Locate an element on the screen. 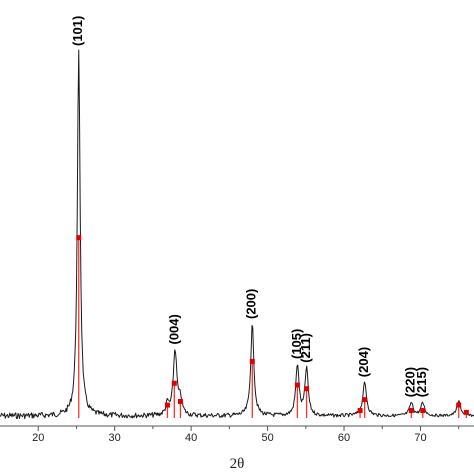 This screenshot has height=474, width=474. peak-label-0: (101) is located at coordinates (77, 31).